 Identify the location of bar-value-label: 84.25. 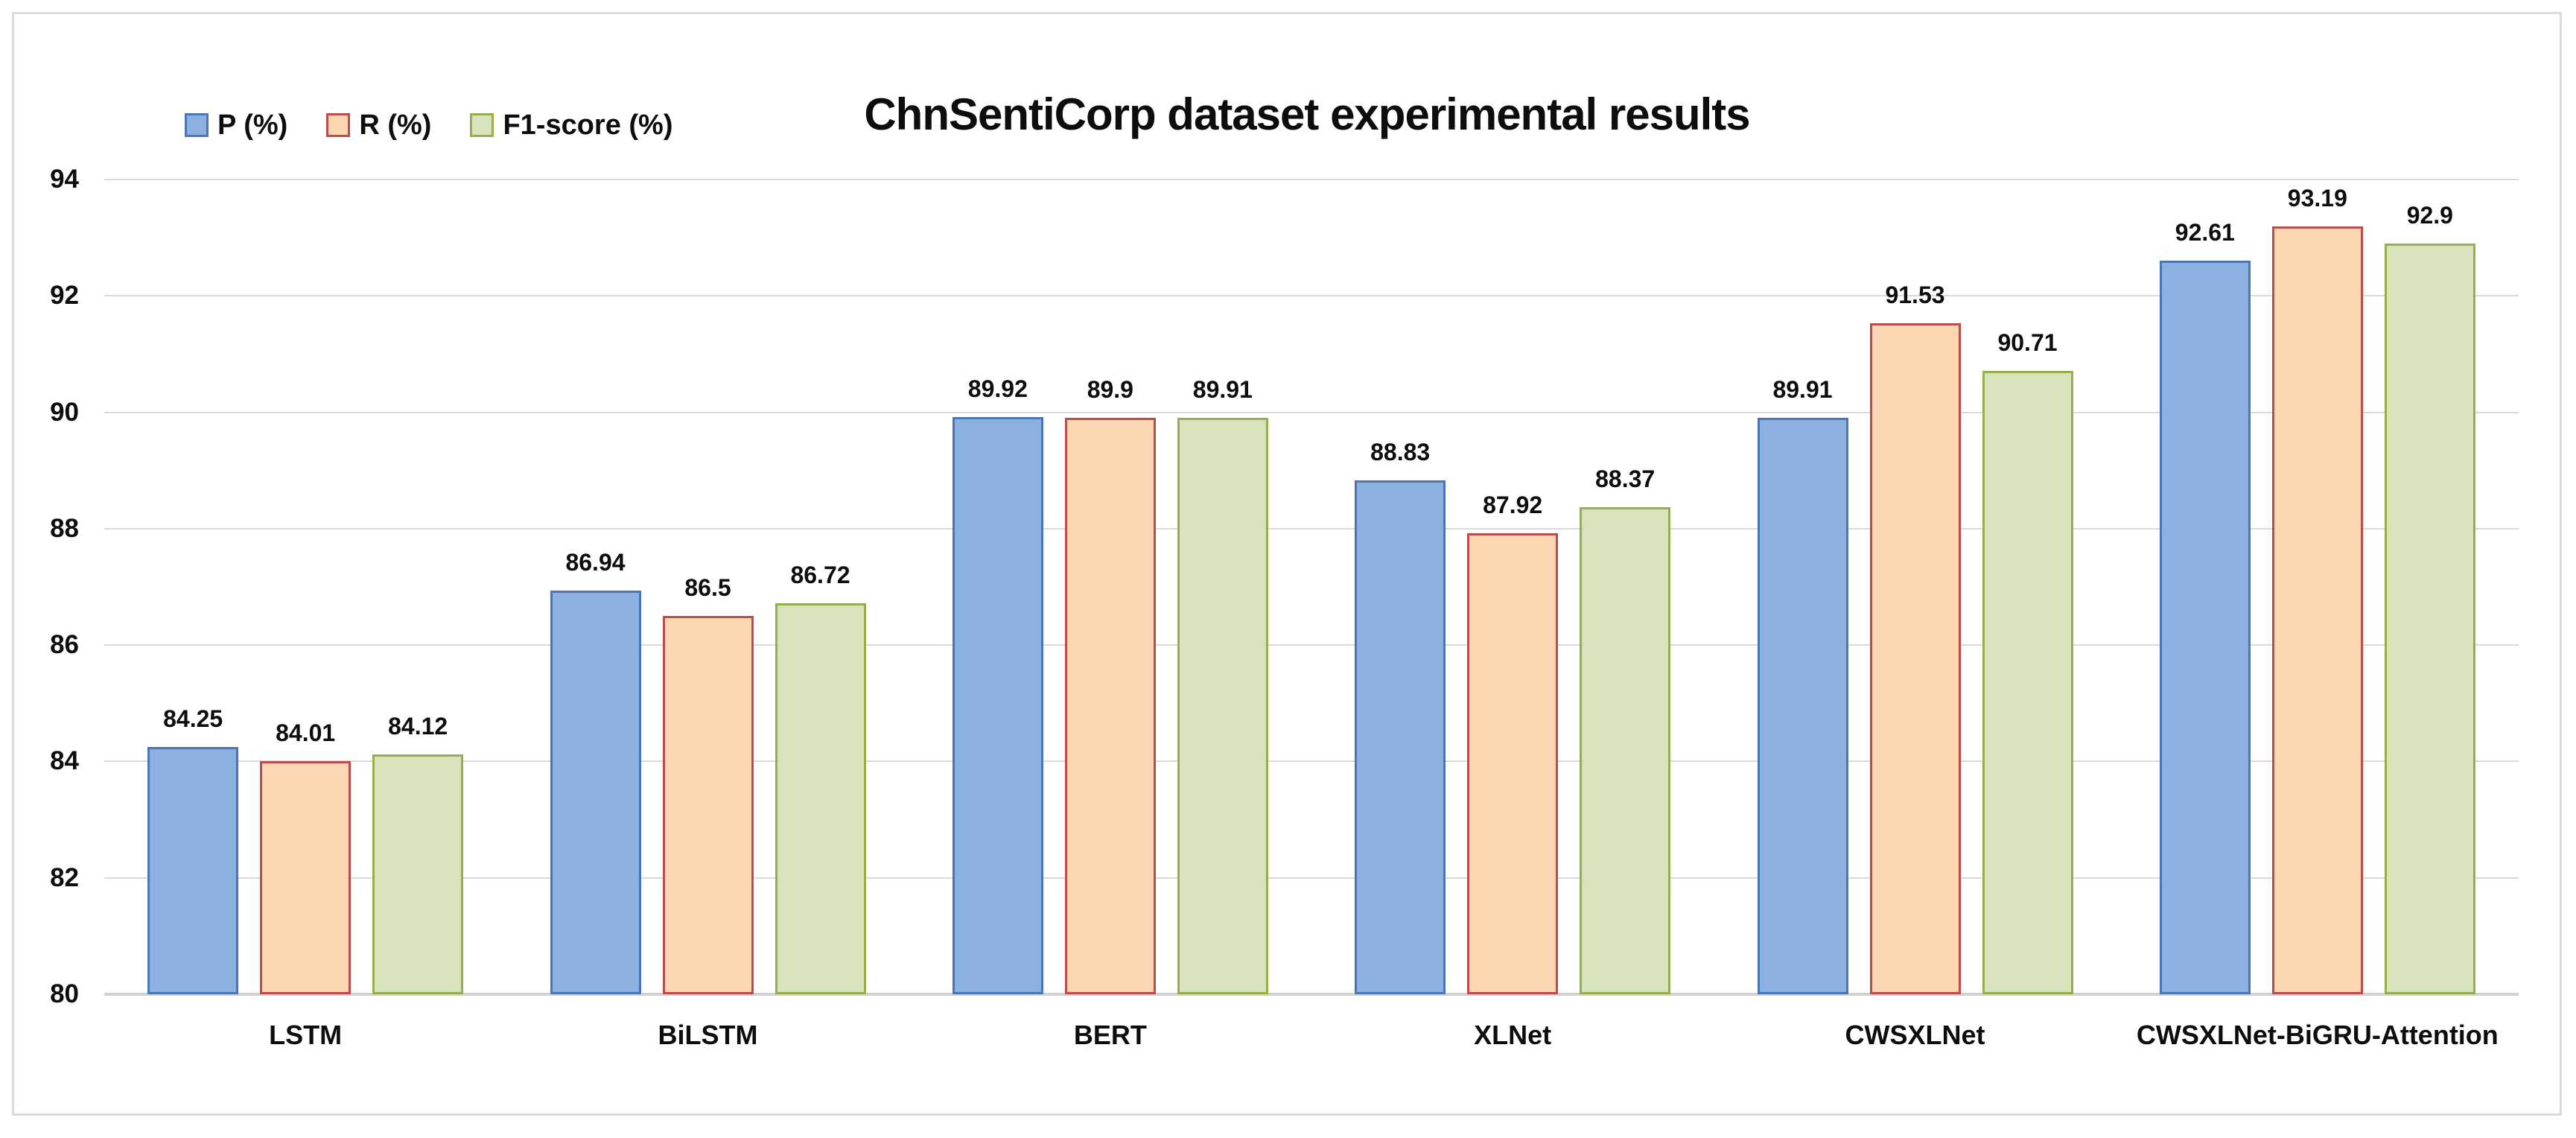
(193, 719).